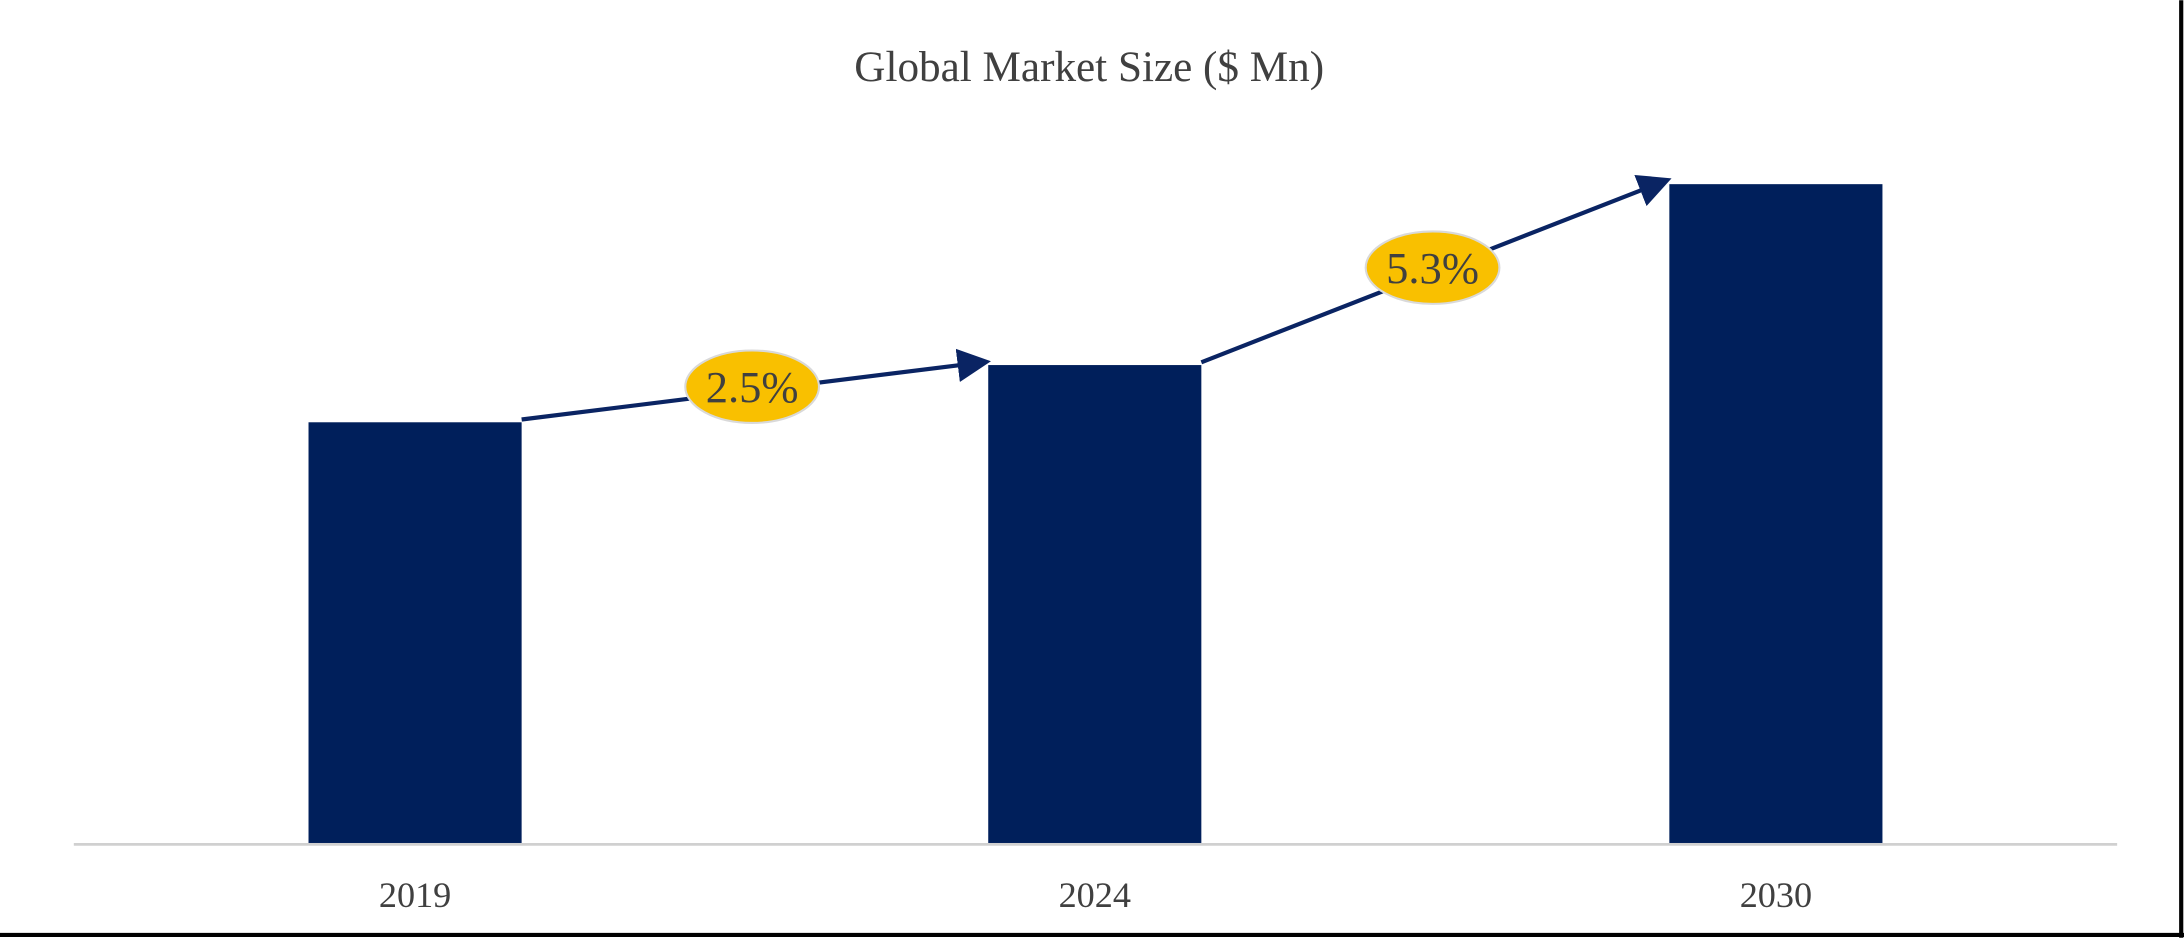 The image size is (2184, 938). I want to click on cagr-label: 5.3%, so click(1432, 268).